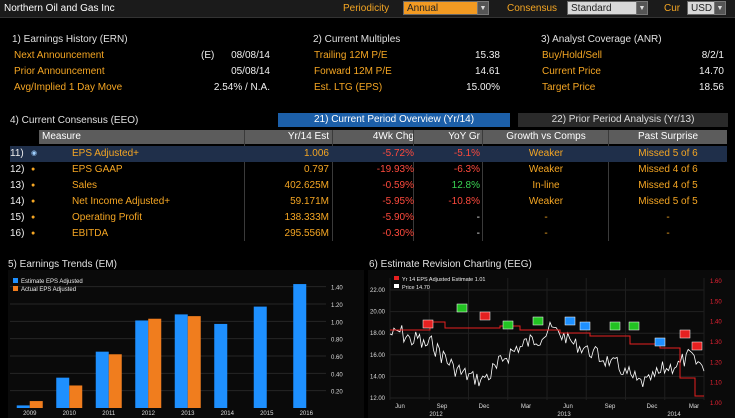 This screenshot has height=418, width=735. I want to click on col-measure: Measure, so click(61, 136).